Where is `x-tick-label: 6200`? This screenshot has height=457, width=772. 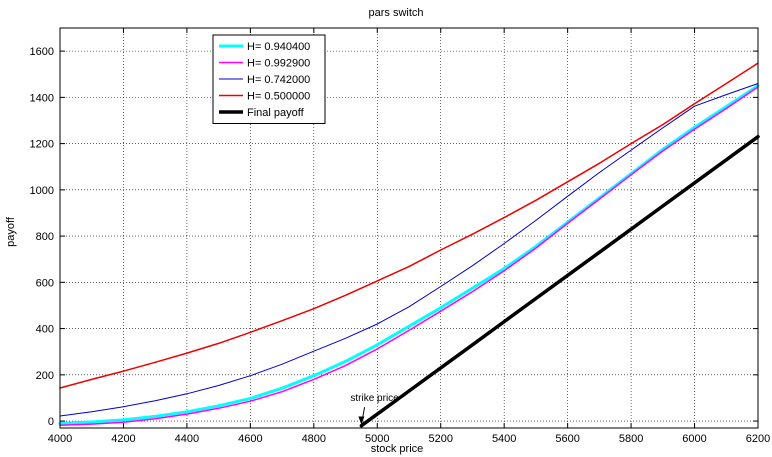 x-tick-label: 6200 is located at coordinates (758, 439).